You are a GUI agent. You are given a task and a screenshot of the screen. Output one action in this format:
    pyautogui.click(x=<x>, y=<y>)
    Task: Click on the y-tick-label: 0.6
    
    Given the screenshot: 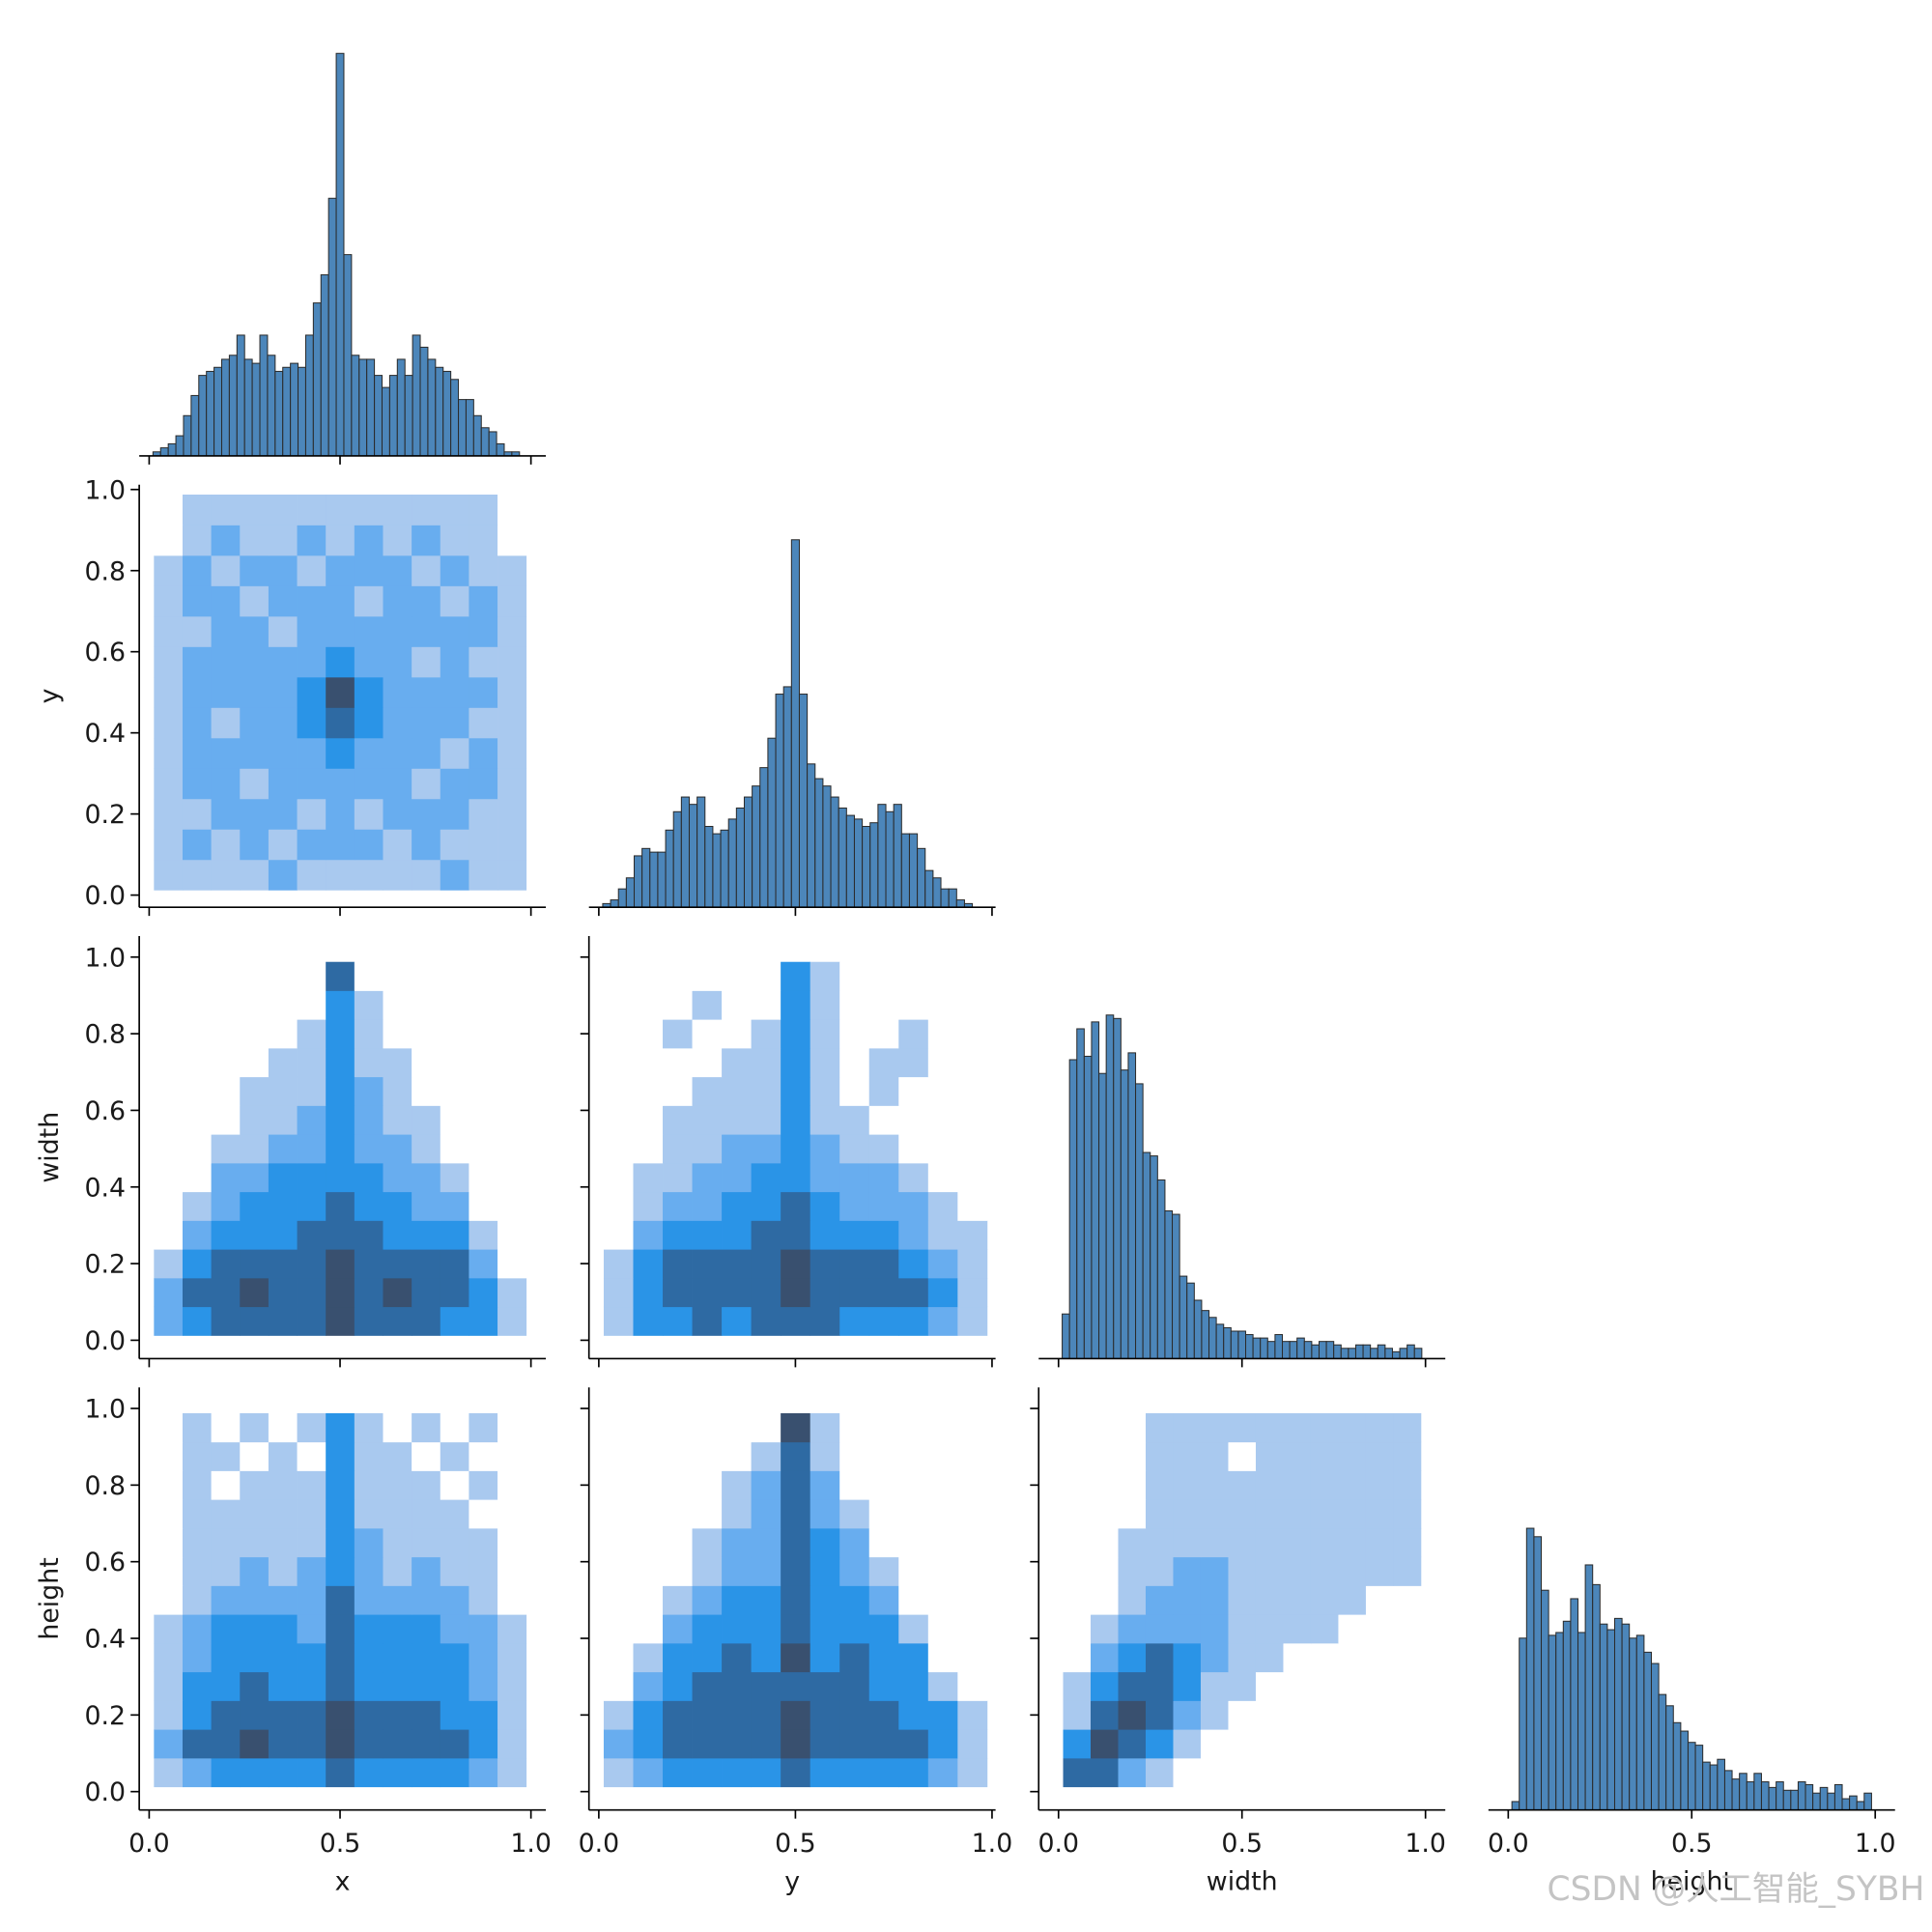 What is the action you would take?
    pyautogui.click(x=106, y=653)
    